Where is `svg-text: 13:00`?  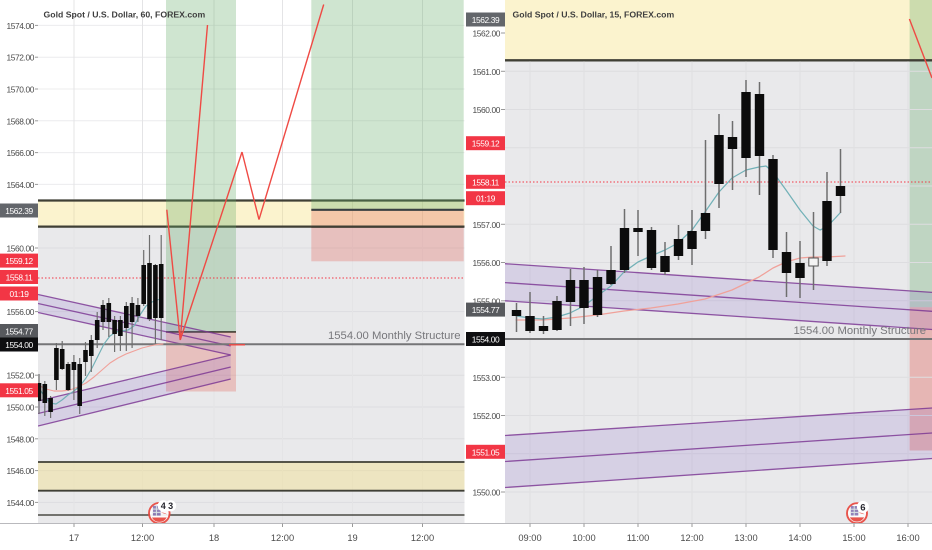
svg-text: 13:00 is located at coordinates (745, 538).